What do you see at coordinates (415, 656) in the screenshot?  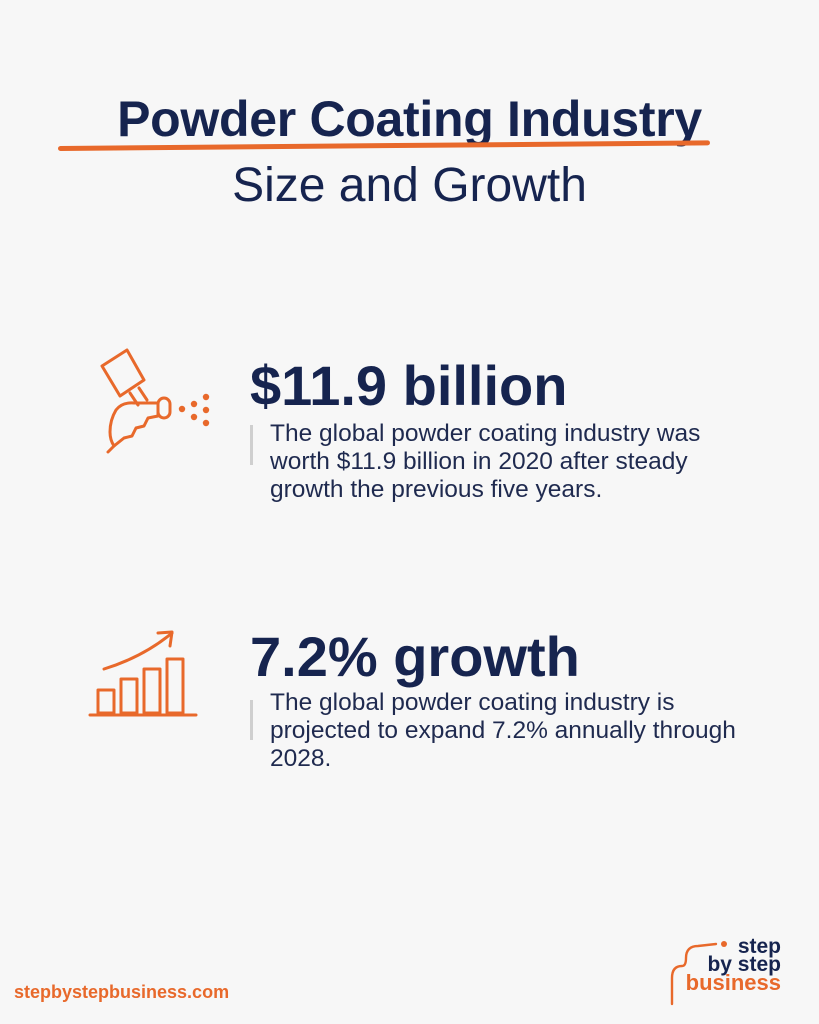 I see `stat-value: 7.2% growth` at bounding box center [415, 656].